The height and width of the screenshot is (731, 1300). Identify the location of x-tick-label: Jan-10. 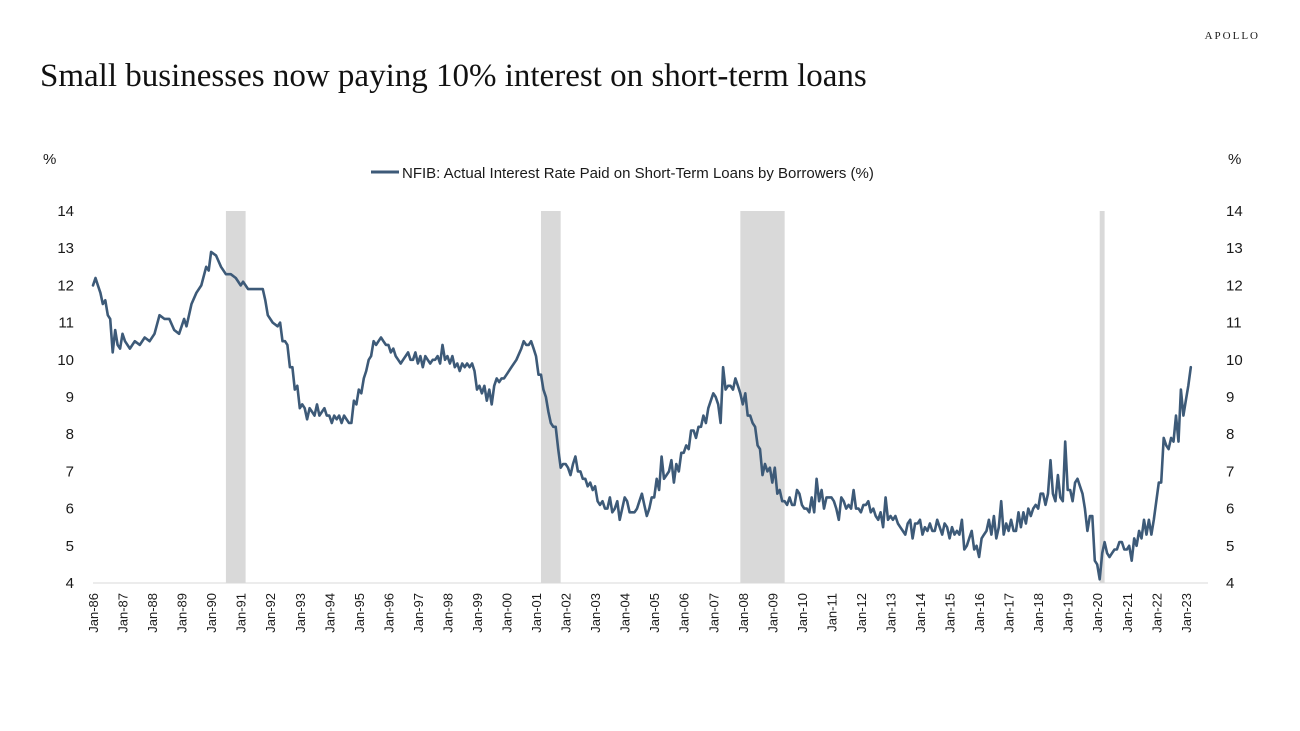
(802, 613).